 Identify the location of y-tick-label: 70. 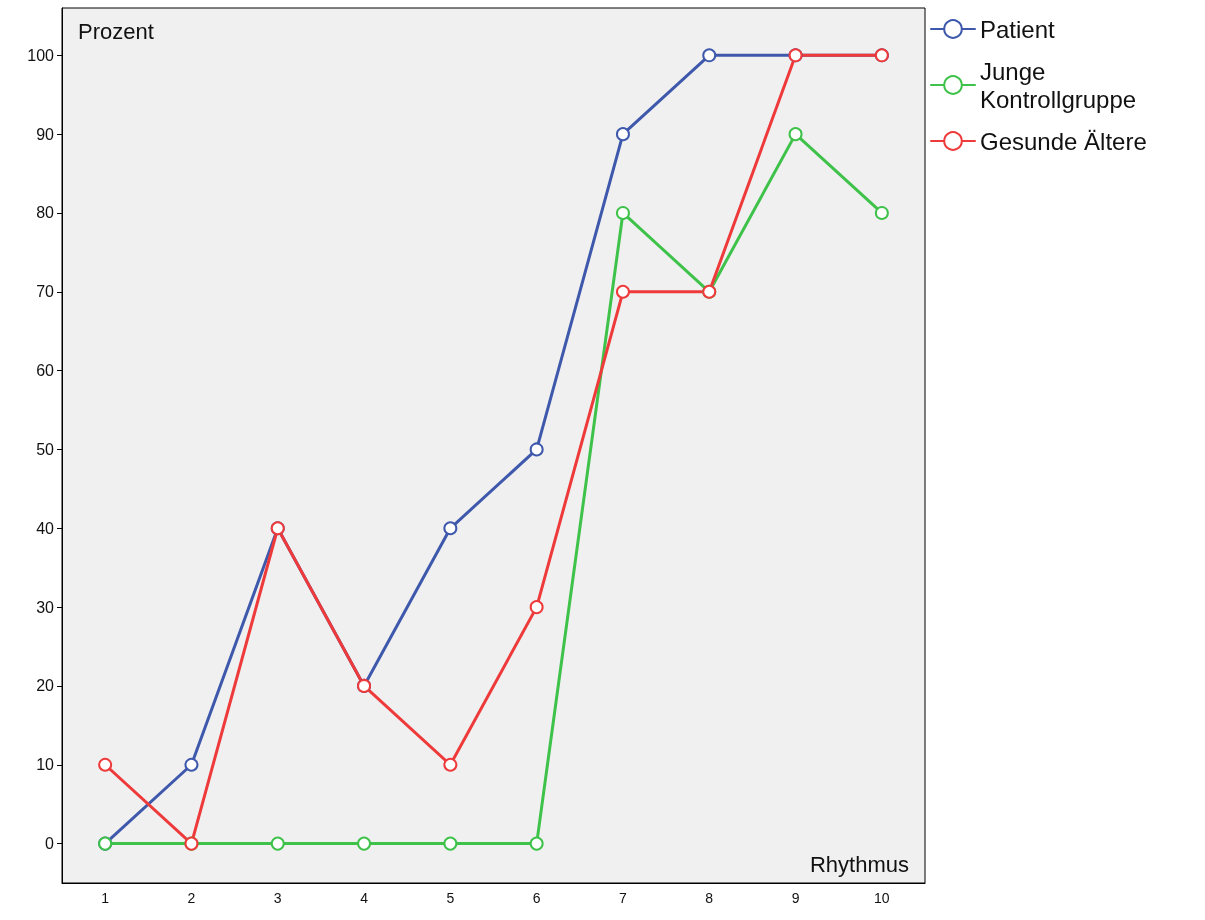
(45, 292).